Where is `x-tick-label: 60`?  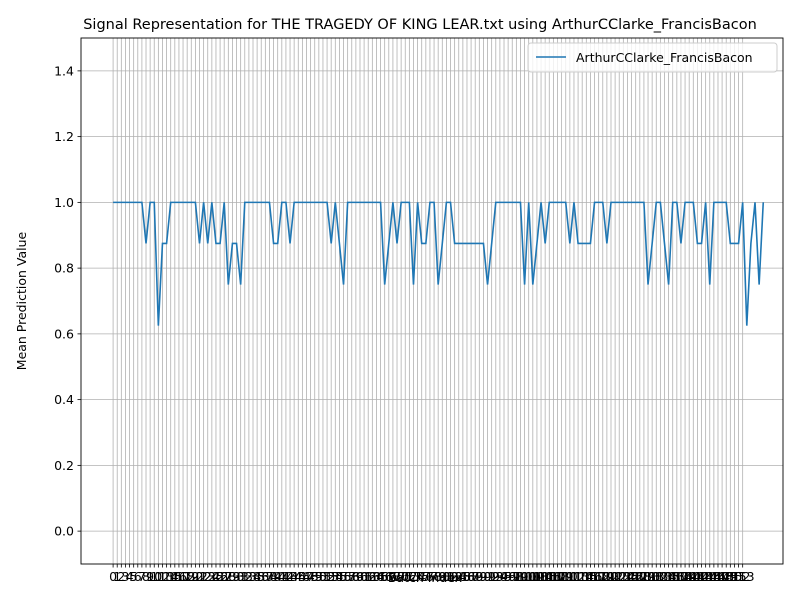 x-tick-label: 60 is located at coordinates (360, 576).